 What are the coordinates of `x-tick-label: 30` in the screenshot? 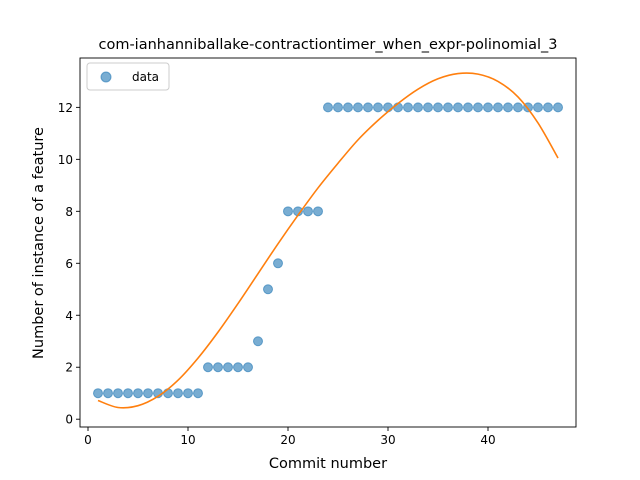 It's located at (387, 440).